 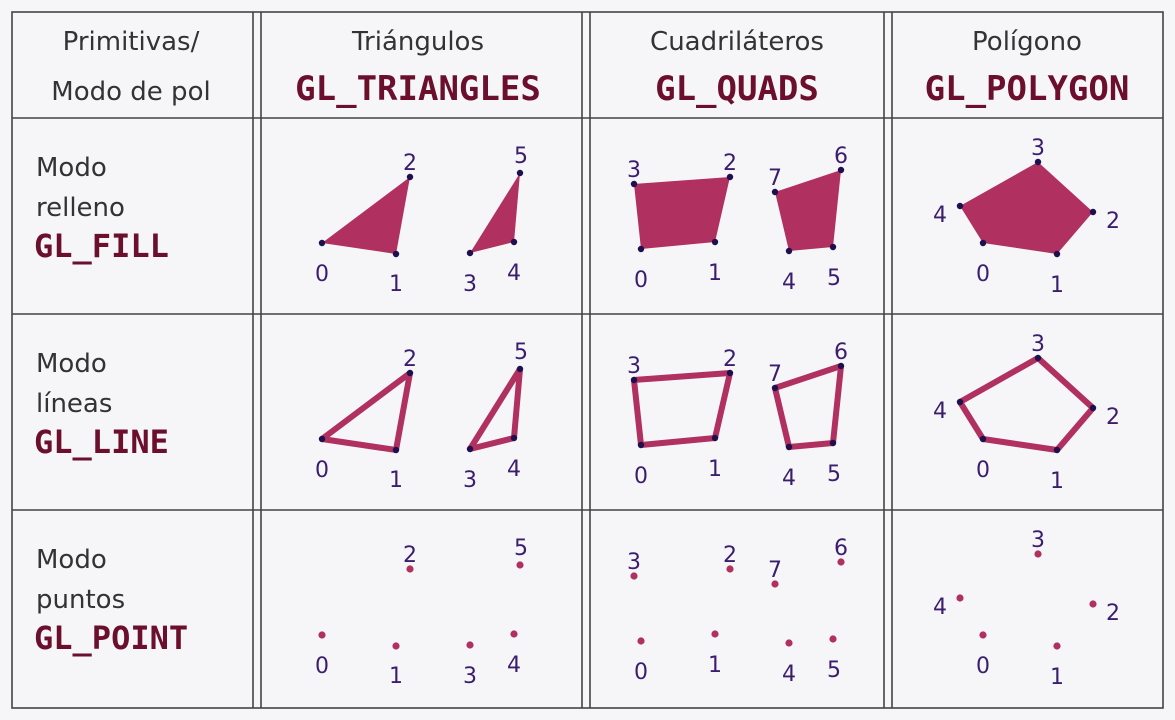 What do you see at coordinates (789, 282) in the screenshot?
I see `quads-vertex-label-fill-4: 4` at bounding box center [789, 282].